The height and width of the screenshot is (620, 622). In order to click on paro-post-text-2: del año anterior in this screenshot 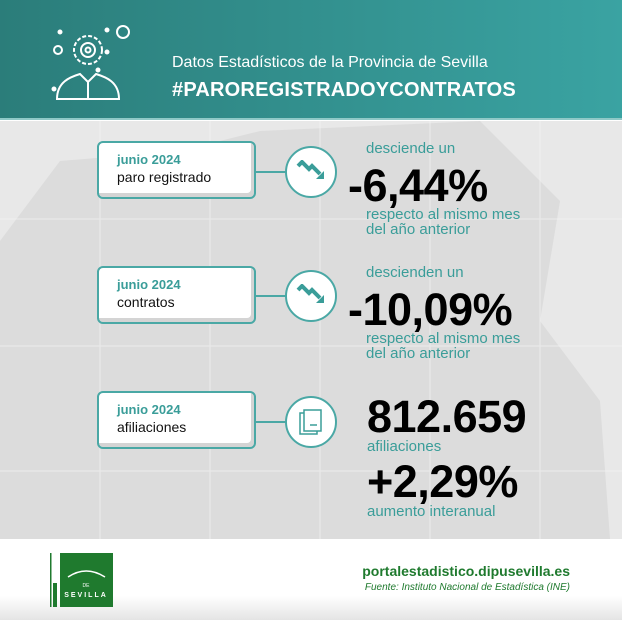, I will do `click(418, 229)`.